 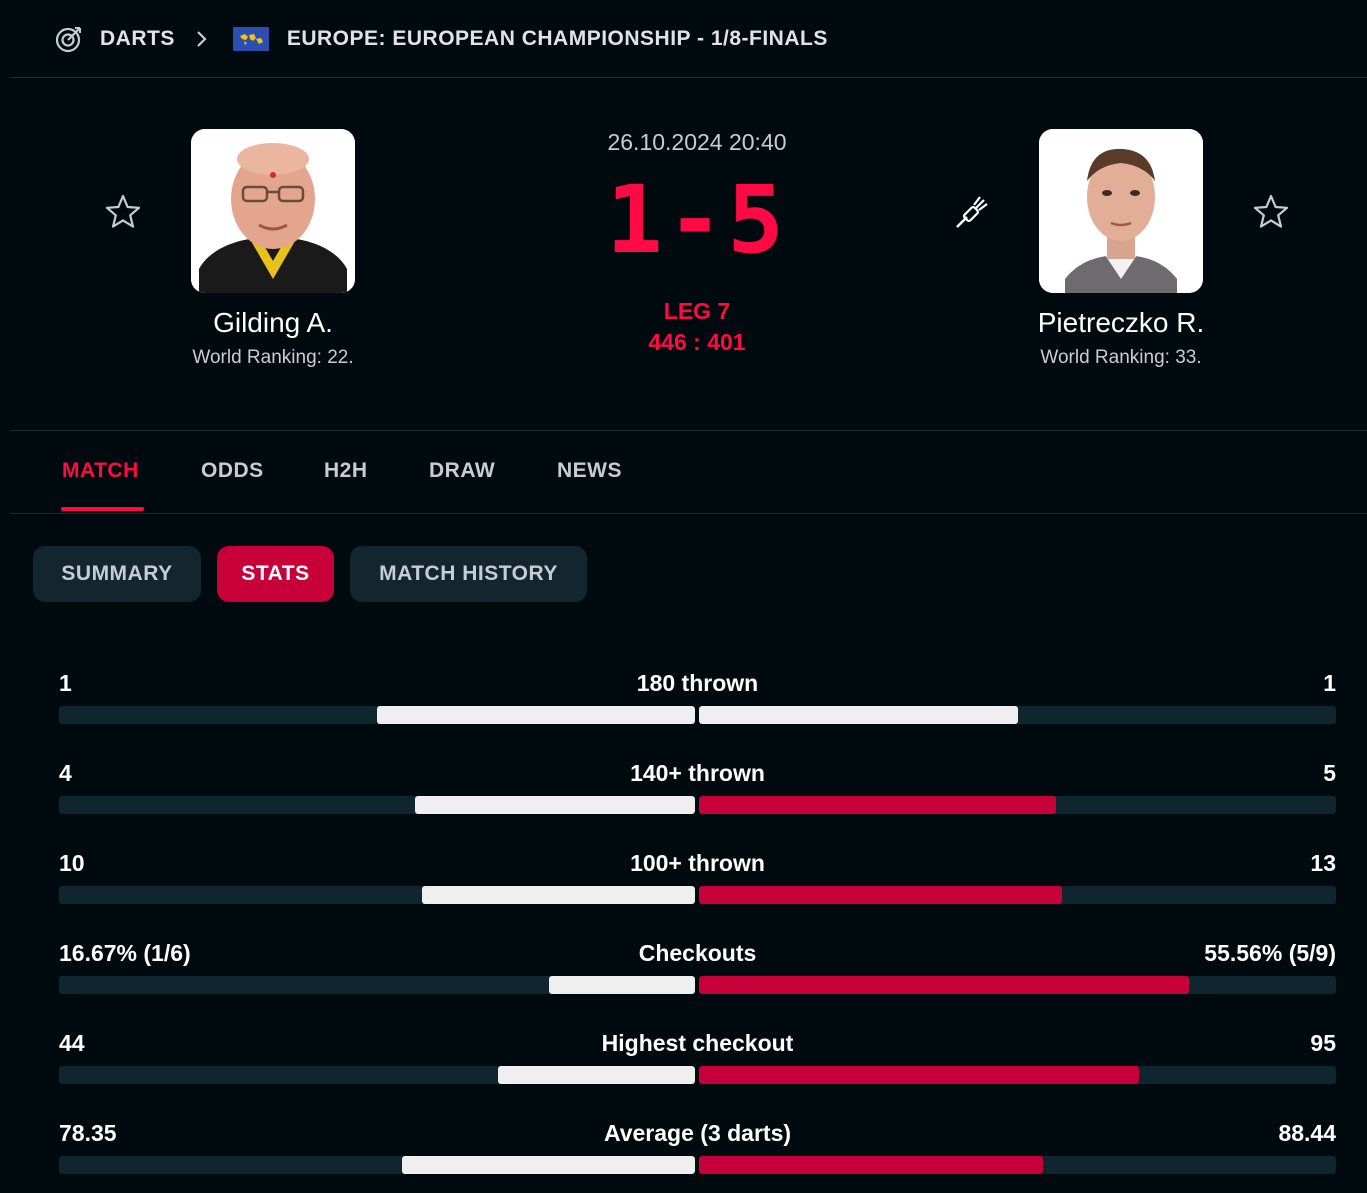 What do you see at coordinates (1121, 211) in the screenshot?
I see `away-player-photo` at bounding box center [1121, 211].